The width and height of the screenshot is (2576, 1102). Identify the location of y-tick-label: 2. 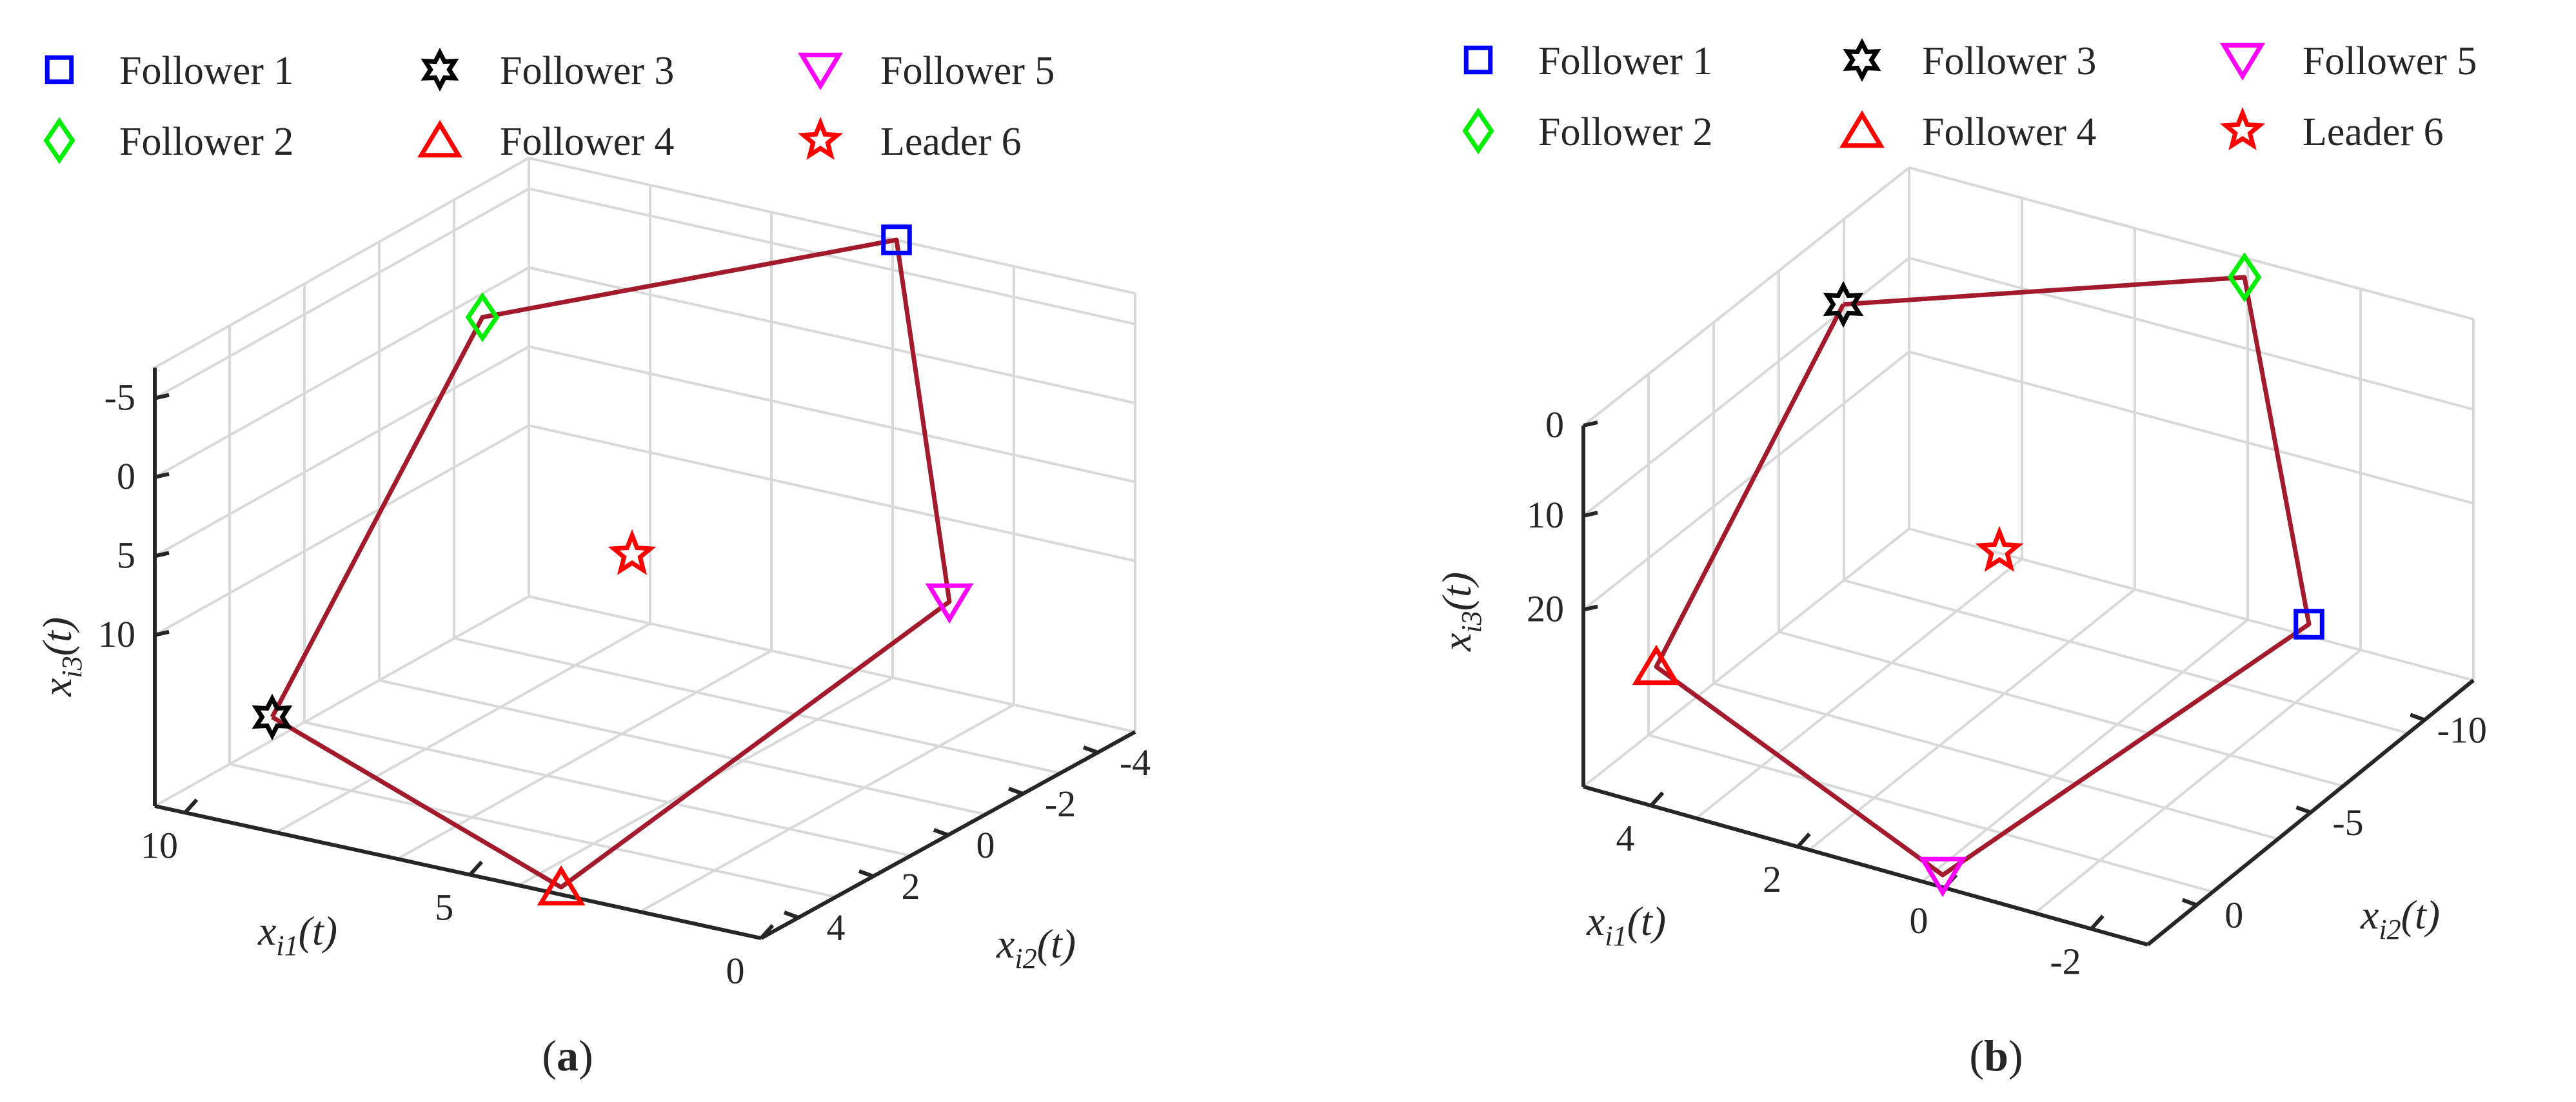
(911, 886).